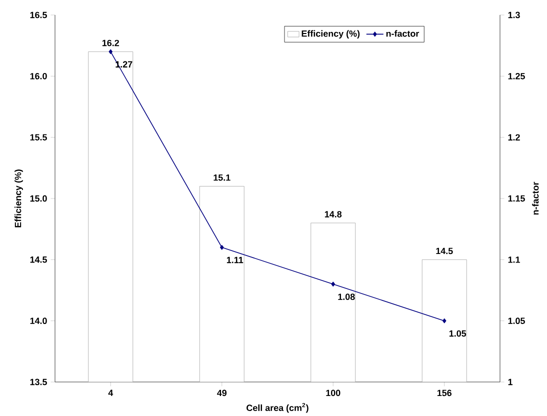 This screenshot has width=547, height=416. Describe the element at coordinates (222, 177) in the screenshot. I see `data-label: 15.1` at that location.